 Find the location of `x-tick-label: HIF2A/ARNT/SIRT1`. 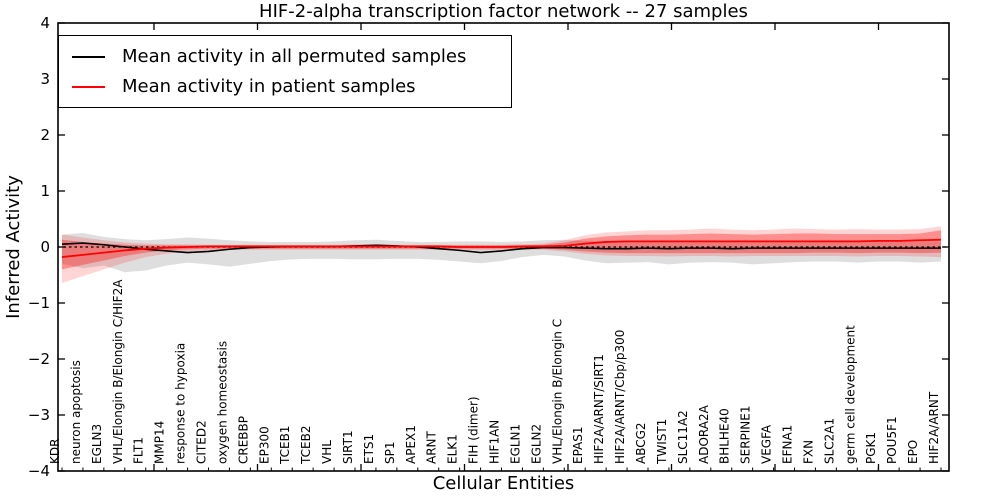

x-tick-label: HIF2A/ARNT/SIRT1 is located at coordinates (599, 409).